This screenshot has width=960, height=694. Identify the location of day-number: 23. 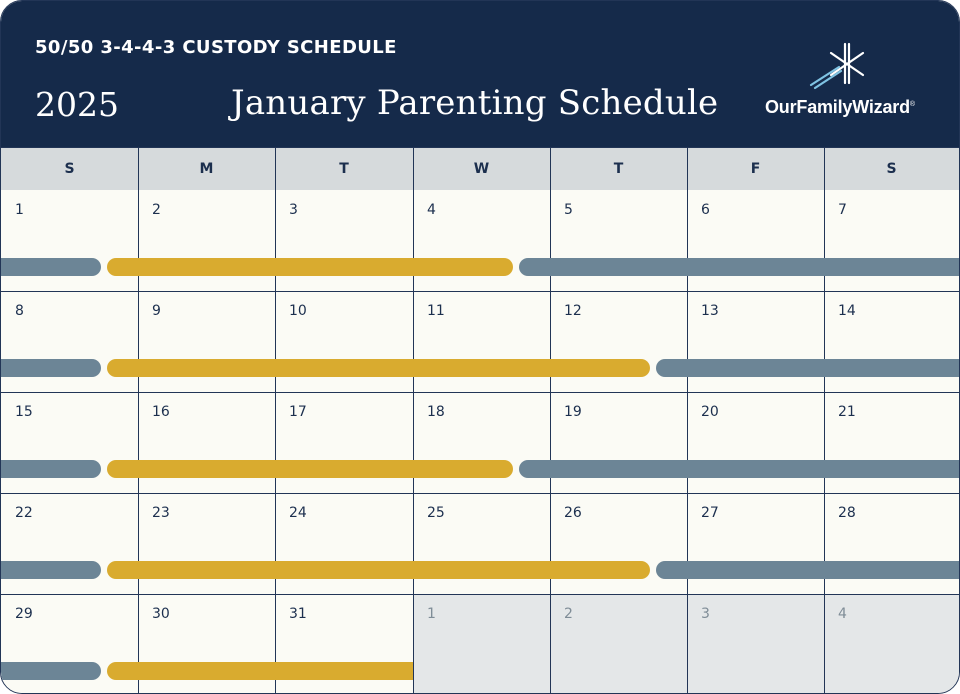
(161, 513).